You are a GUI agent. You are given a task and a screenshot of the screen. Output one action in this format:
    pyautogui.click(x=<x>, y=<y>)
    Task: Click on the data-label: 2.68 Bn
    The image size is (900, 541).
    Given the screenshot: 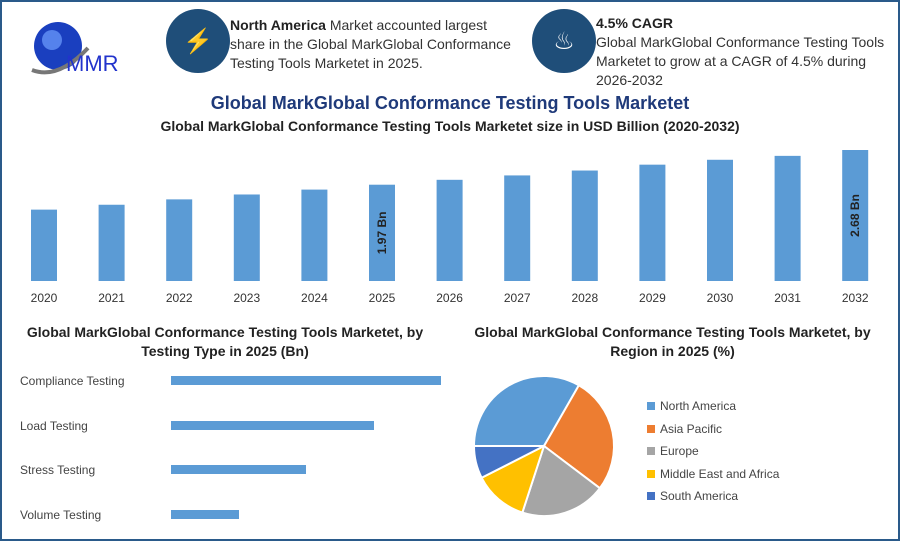 What is the action you would take?
    pyautogui.click(x=855, y=215)
    